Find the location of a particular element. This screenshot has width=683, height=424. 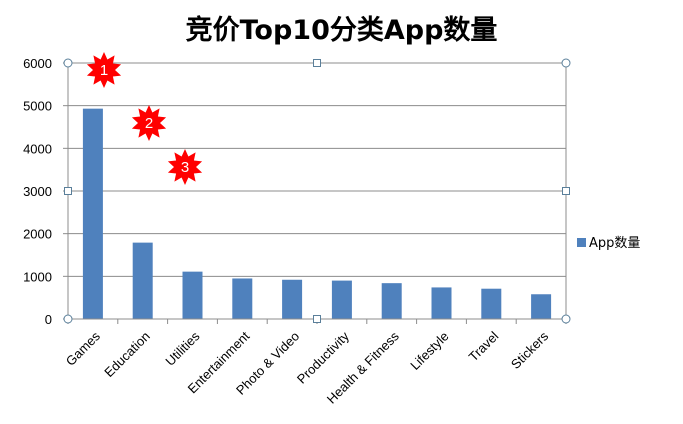

rank-badge: 1 is located at coordinates (104, 70).